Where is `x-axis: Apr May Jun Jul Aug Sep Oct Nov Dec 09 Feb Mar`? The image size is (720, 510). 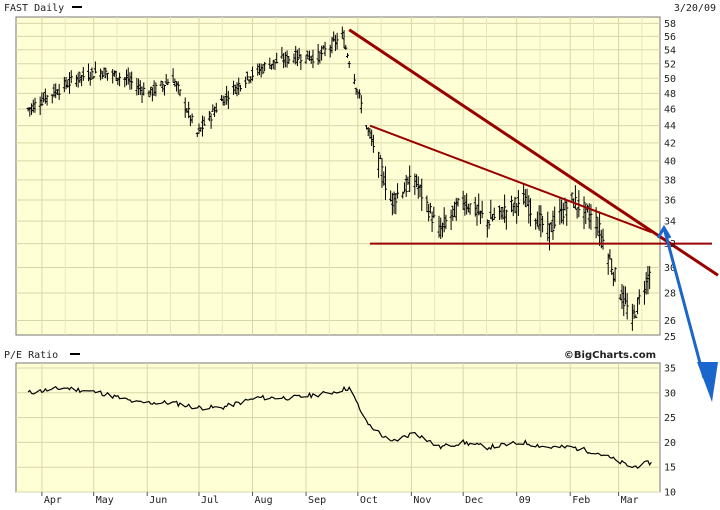
x-axis: Apr May Jun Jul Aug Sep Oct Nov Dec 09 Feb Mar is located at coordinates (340, 499).